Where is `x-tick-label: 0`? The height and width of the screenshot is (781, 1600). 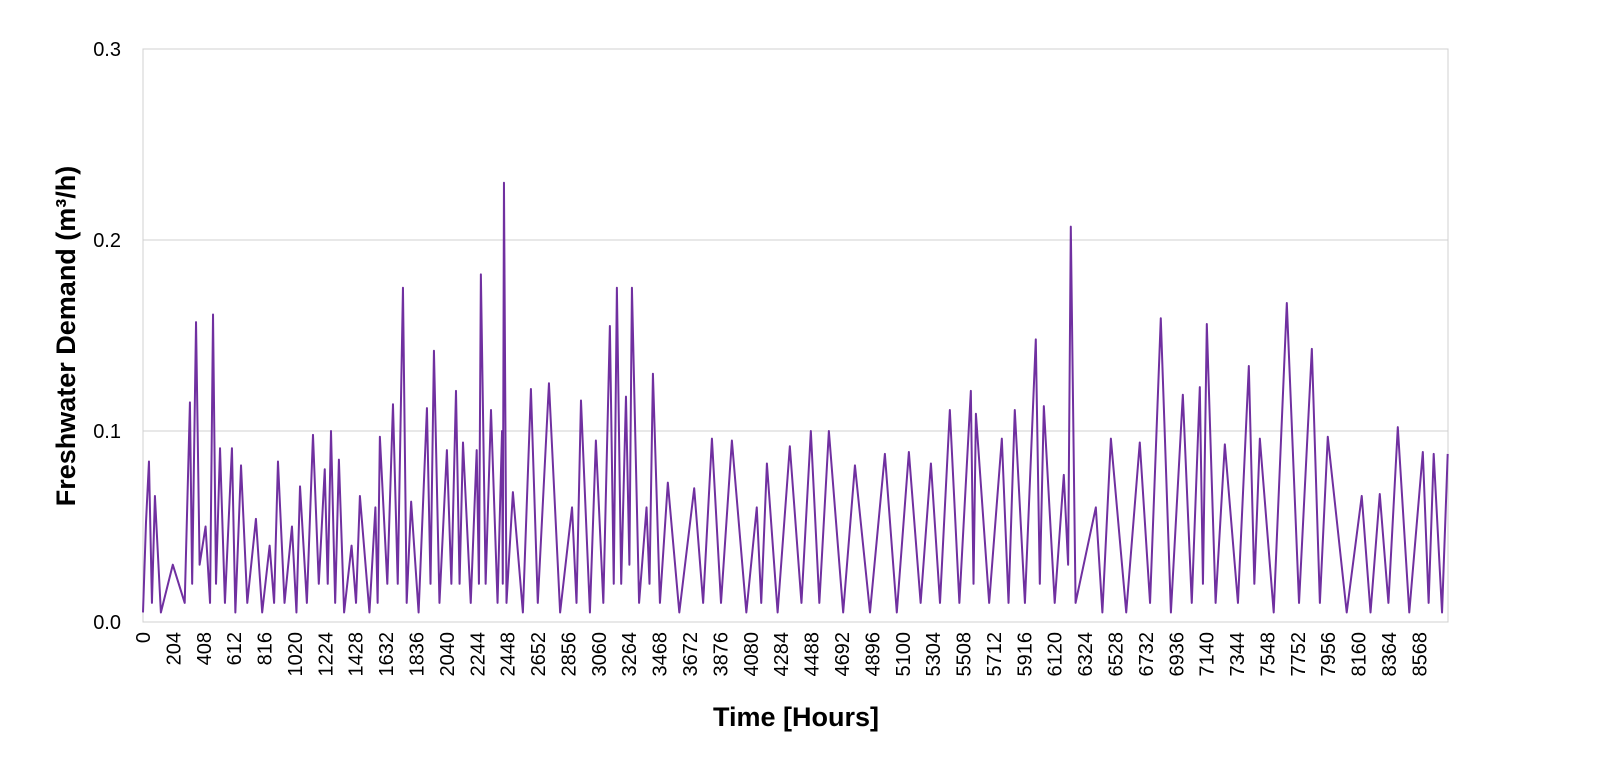
x-tick-label: 0 is located at coordinates (144, 637).